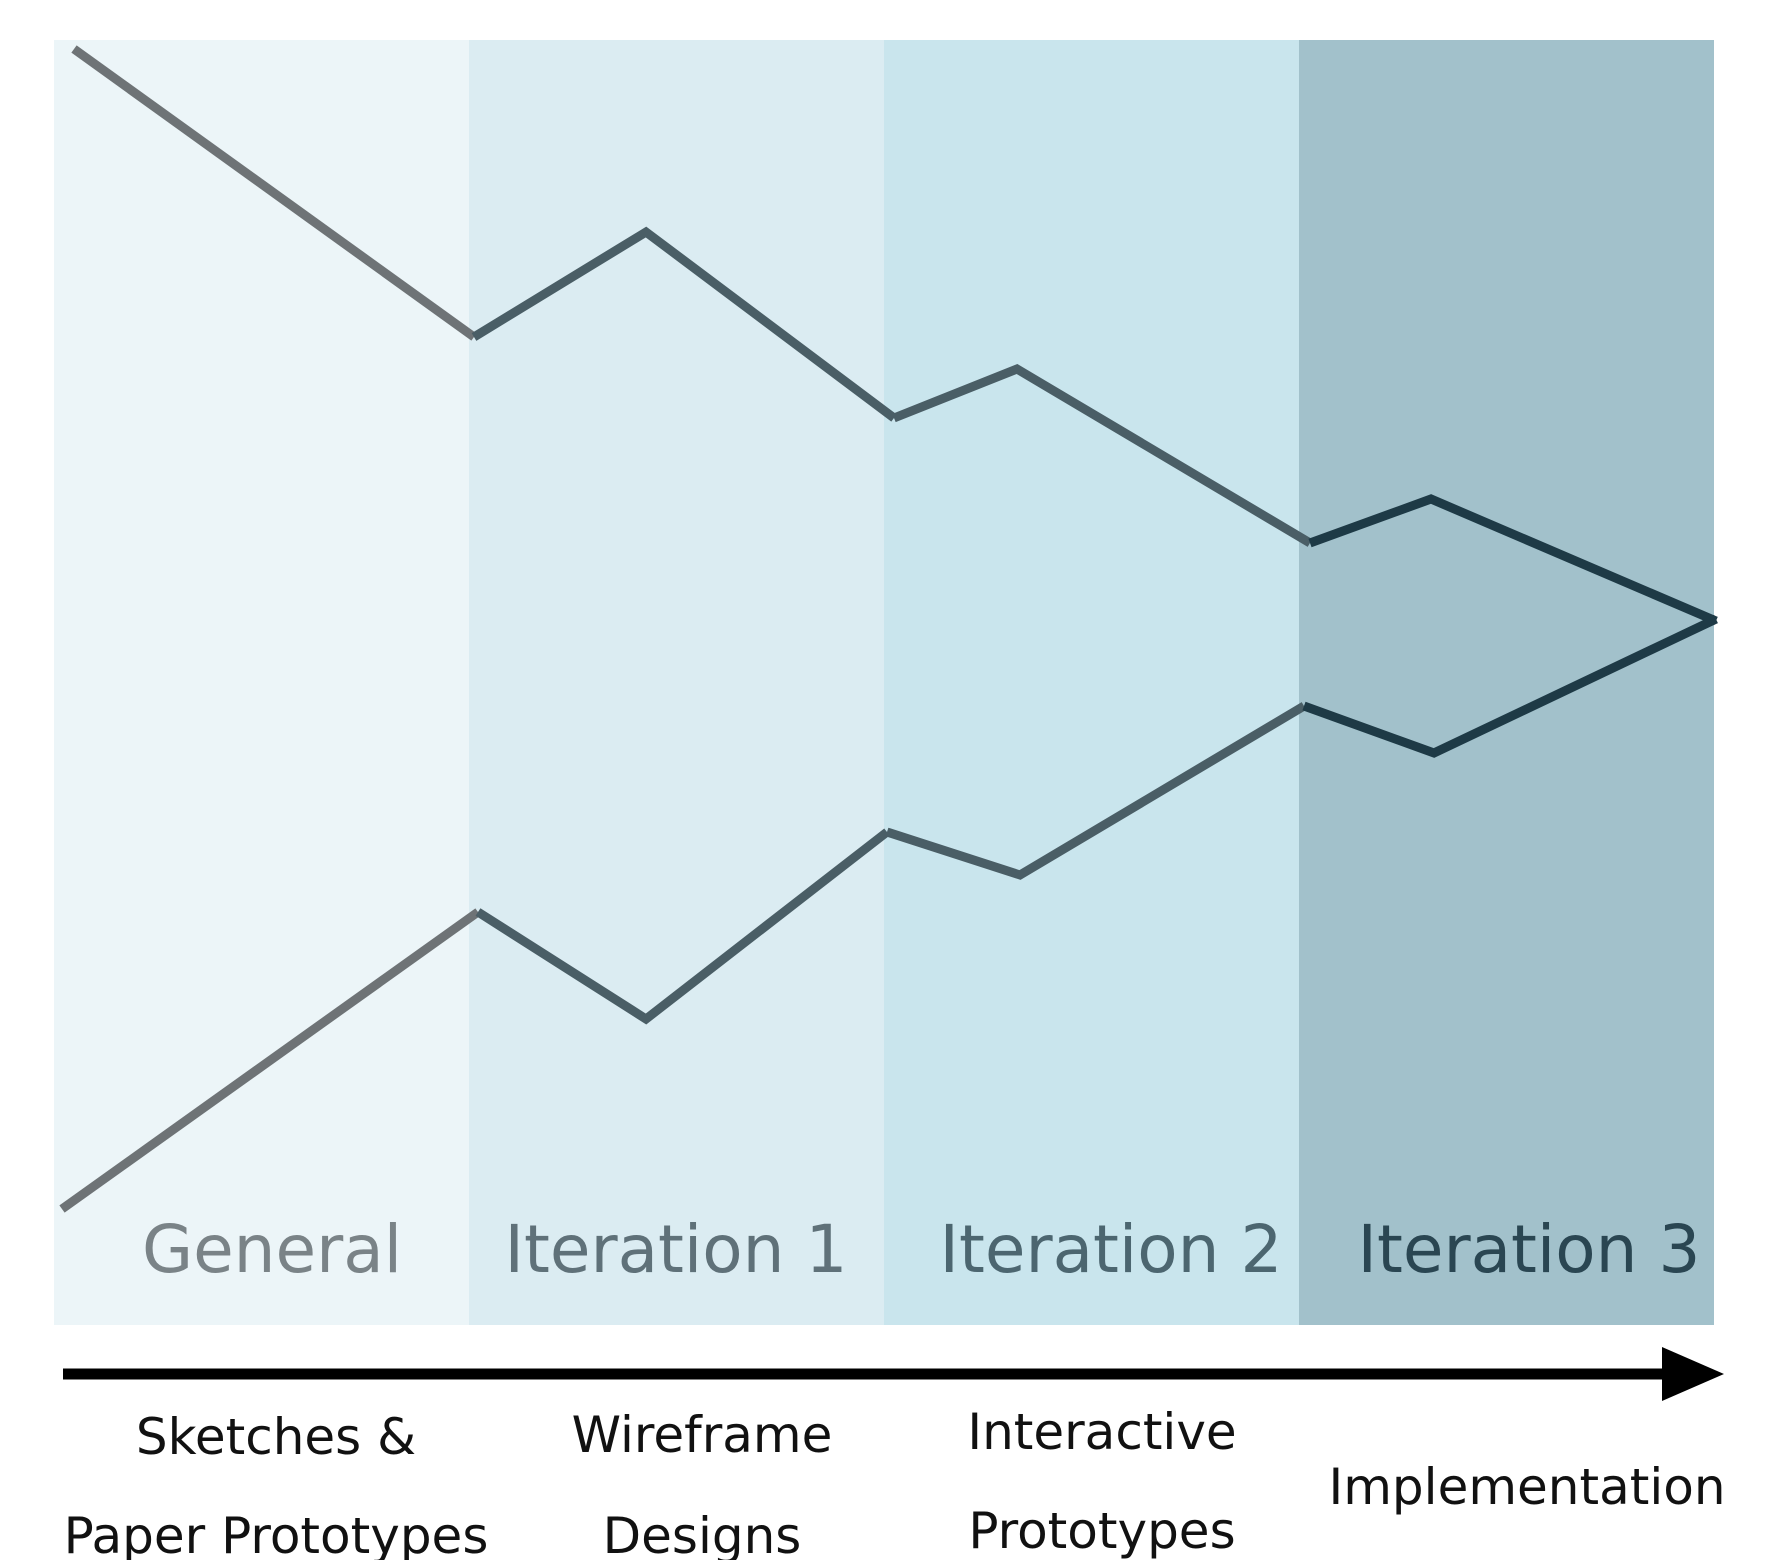 The width and height of the screenshot is (1774, 1560). Describe the element at coordinates (276, 1437) in the screenshot. I see `stage-label-sketches-line-1: Sketches &` at that location.